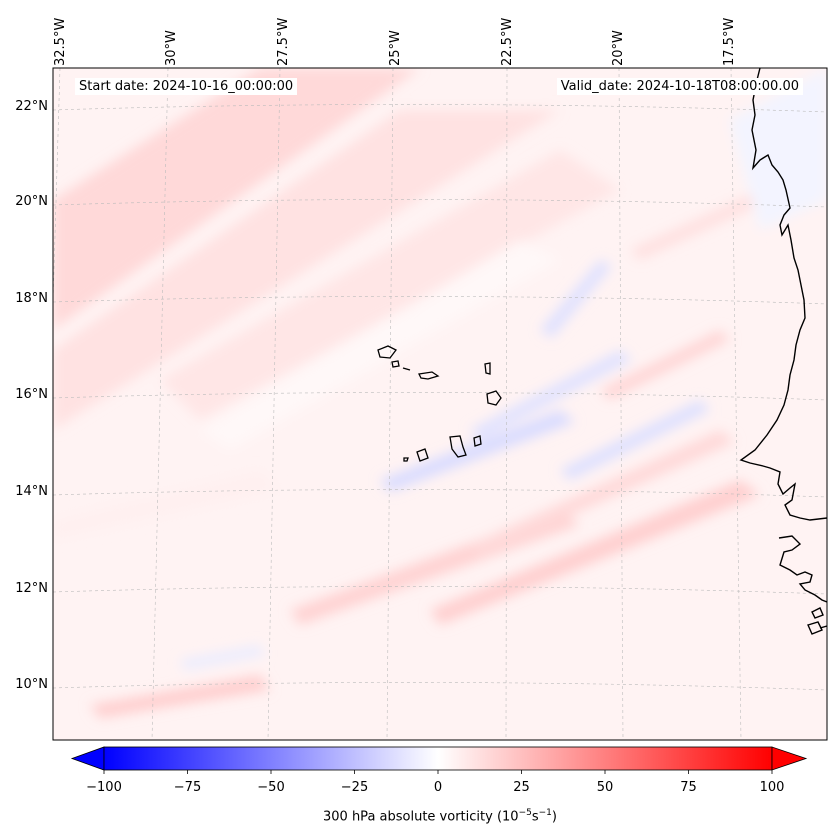  I want to click on colorbar, so click(439, 760).